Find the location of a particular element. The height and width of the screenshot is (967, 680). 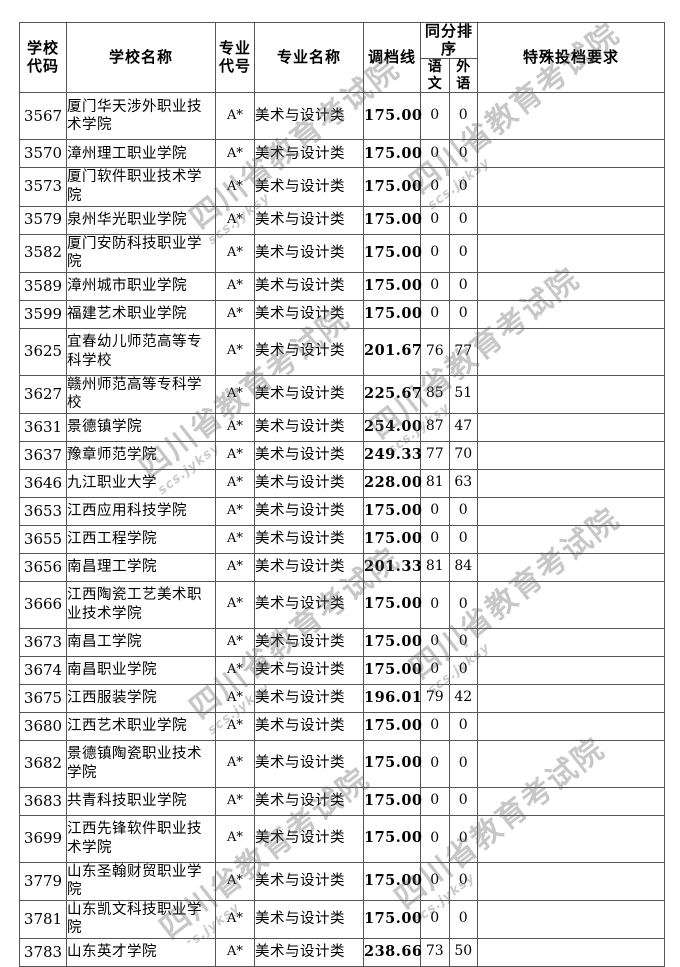

cell-tie-break-chinese: 81 is located at coordinates (435, 567).